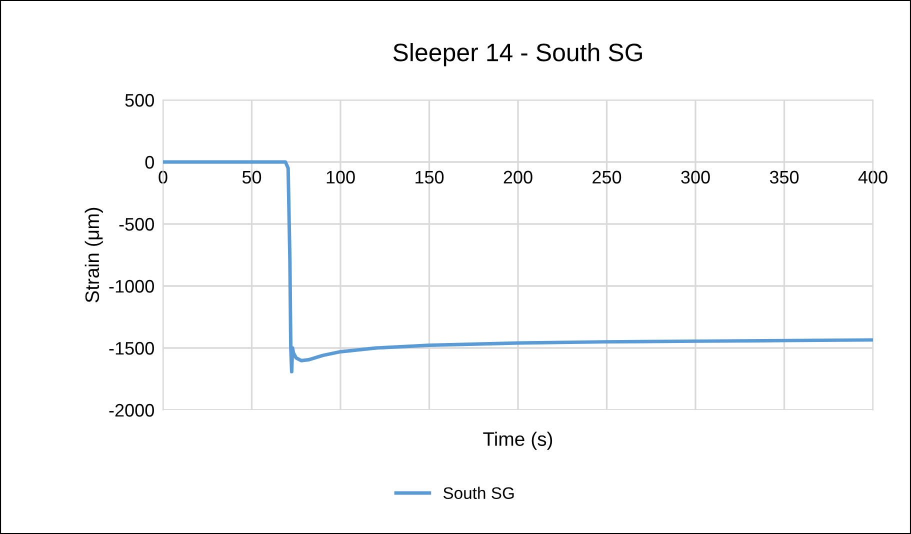 This screenshot has width=911, height=534. I want to click on x-tick-label: 250, so click(607, 177).